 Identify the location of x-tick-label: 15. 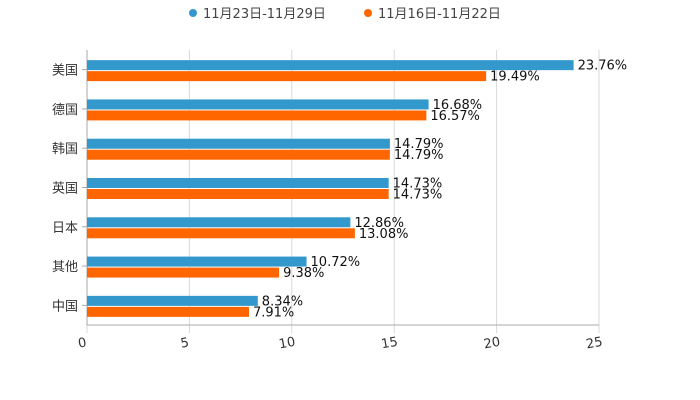
(389, 344).